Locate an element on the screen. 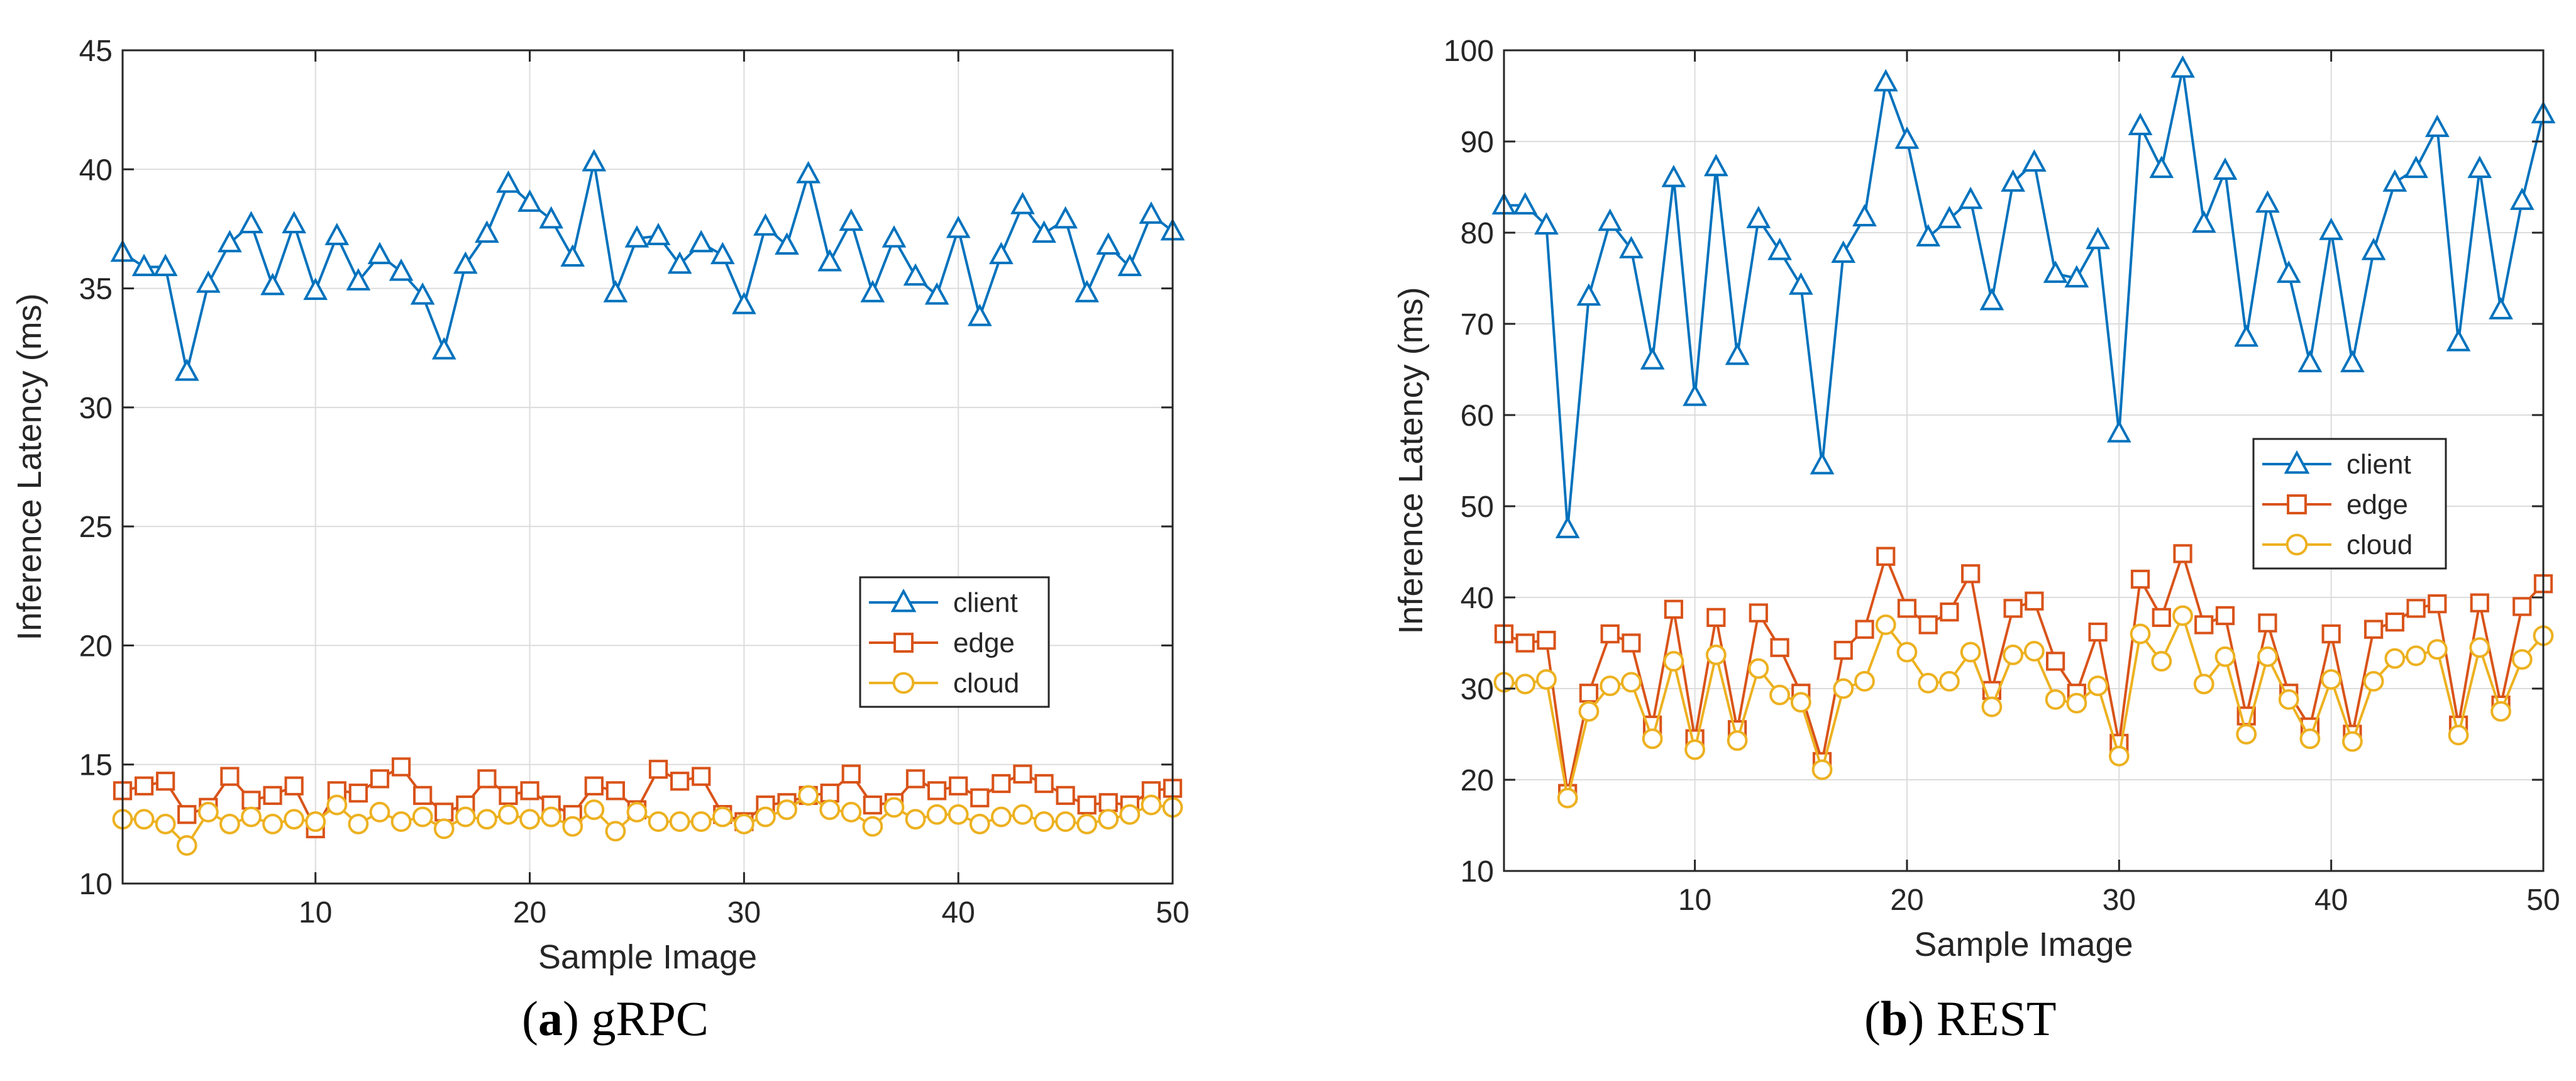 This screenshot has width=2576, height=1081. x-axis-label: Sample Image is located at coordinates (647, 957).